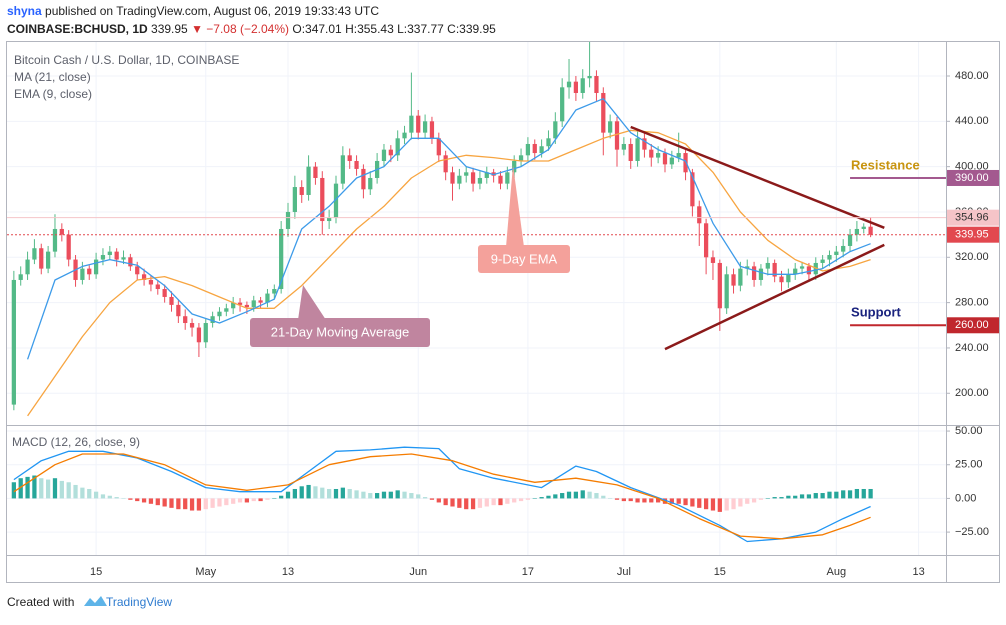  What do you see at coordinates (876, 312) in the screenshot?
I see `price-level-note: Support` at bounding box center [876, 312].